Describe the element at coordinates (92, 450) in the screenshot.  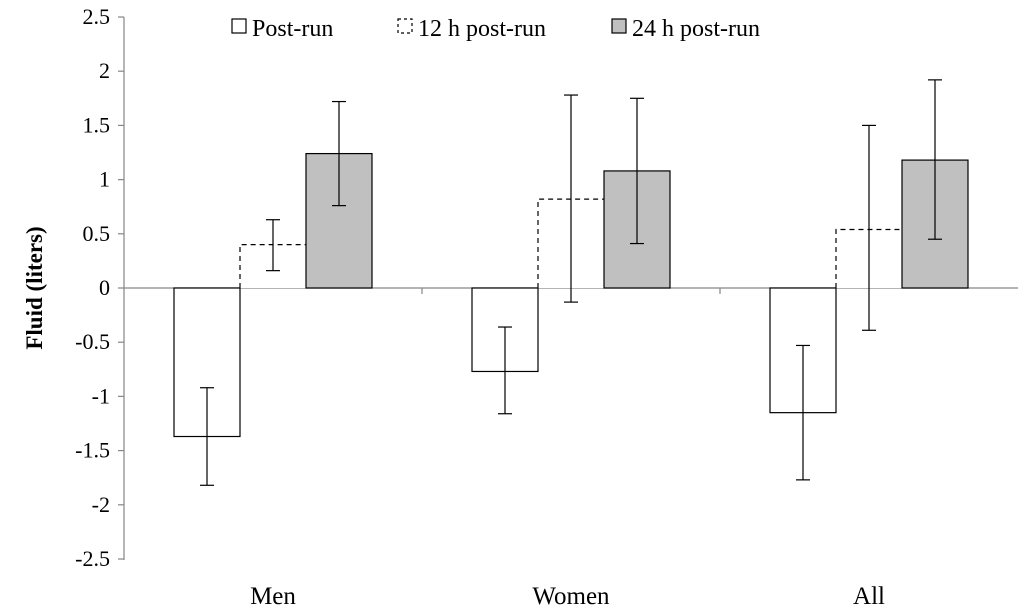
I see `y-tick-label: -1.5` at that location.